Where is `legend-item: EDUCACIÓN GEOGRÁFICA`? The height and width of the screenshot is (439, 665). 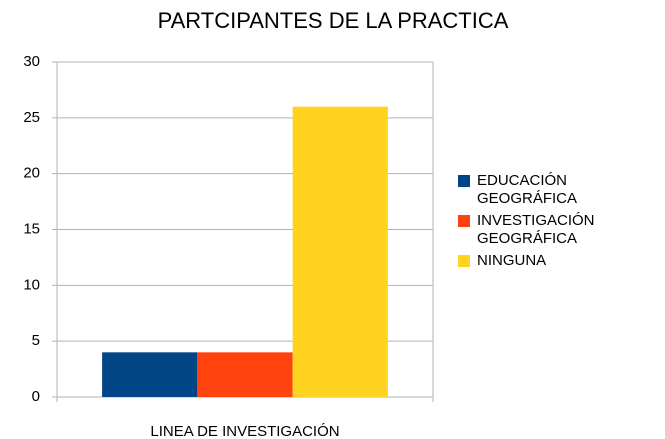 legend-item: EDUCACIÓN GEOGRÁFICA is located at coordinates (560, 190).